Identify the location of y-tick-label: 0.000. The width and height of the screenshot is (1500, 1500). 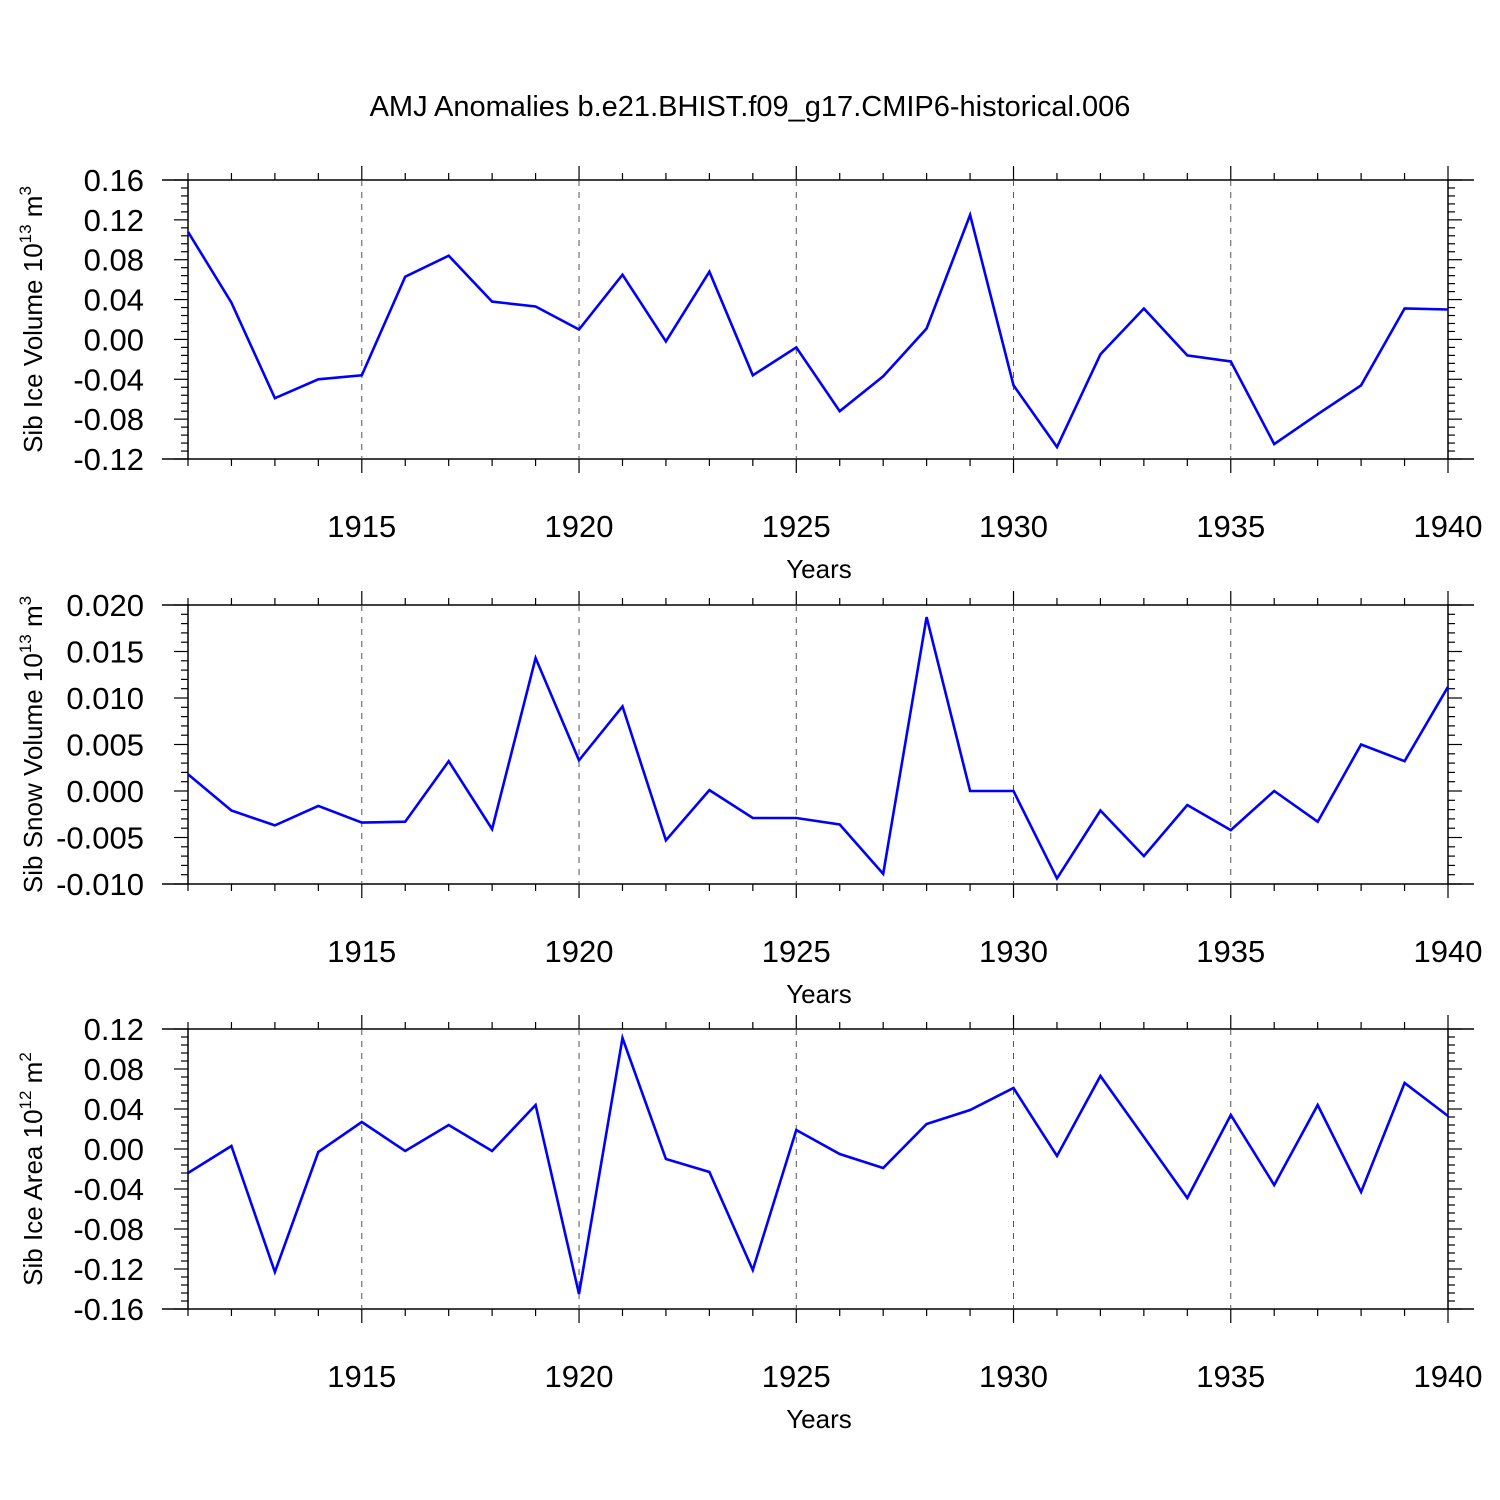
(105, 791).